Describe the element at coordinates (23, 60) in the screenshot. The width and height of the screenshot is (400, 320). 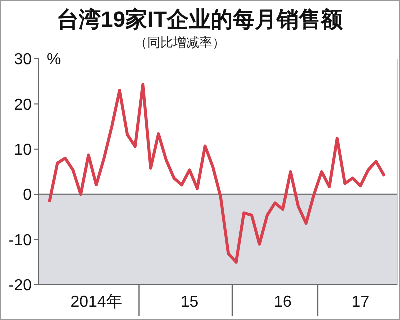
I see `y-tick-label: 30` at that location.